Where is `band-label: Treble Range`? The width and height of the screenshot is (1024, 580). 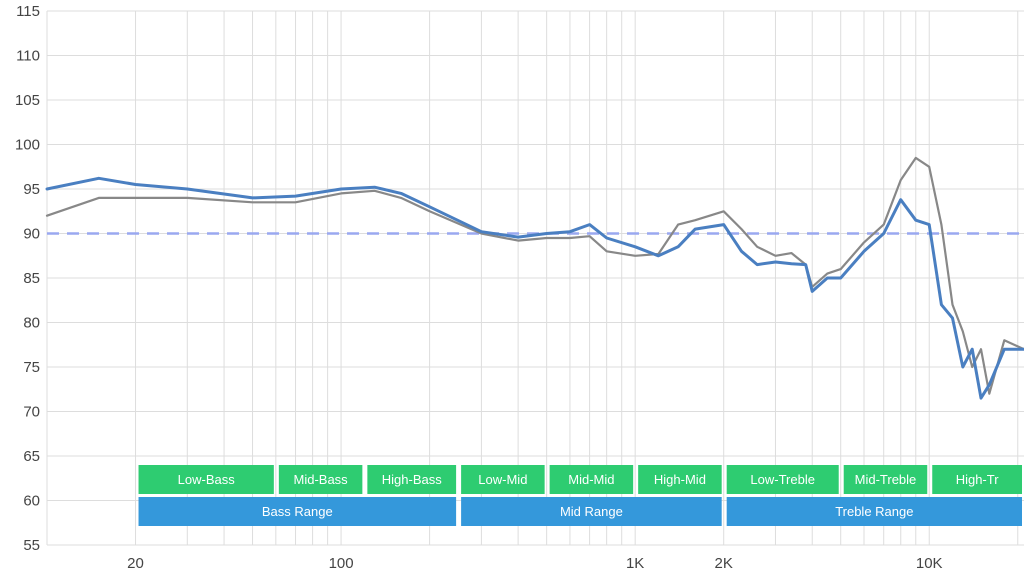
band-label: Treble Range is located at coordinates (874, 511).